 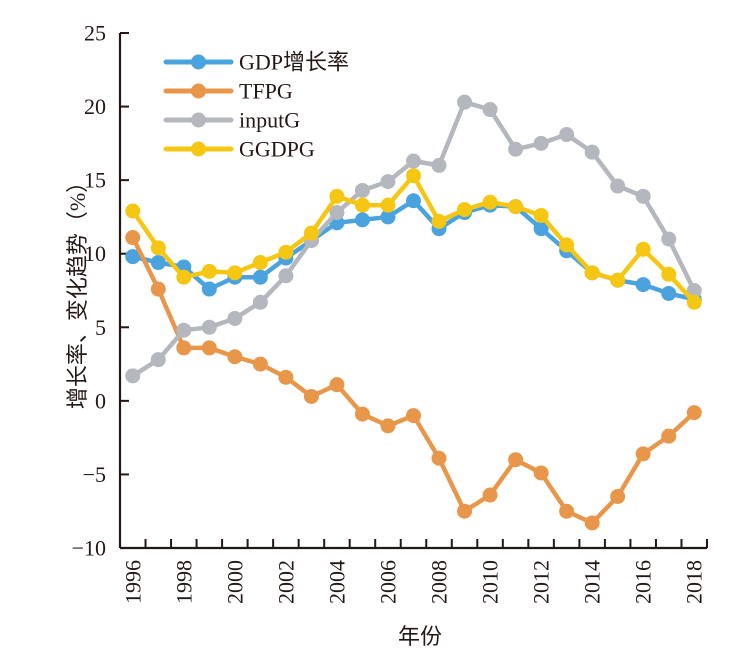 I want to click on x-tick-label: 1998, so click(x=183, y=582).